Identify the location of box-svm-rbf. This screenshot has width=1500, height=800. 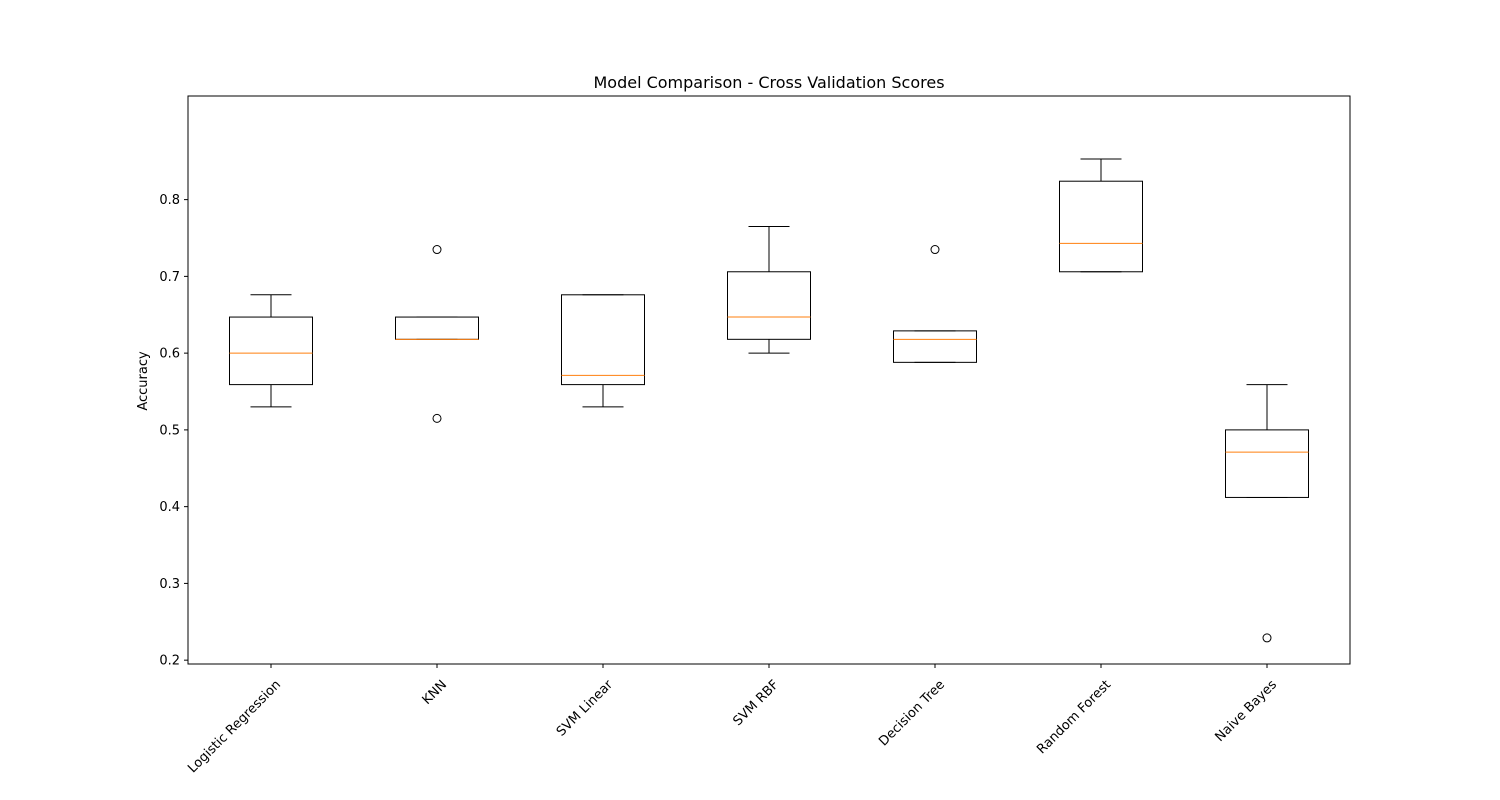
(769, 289).